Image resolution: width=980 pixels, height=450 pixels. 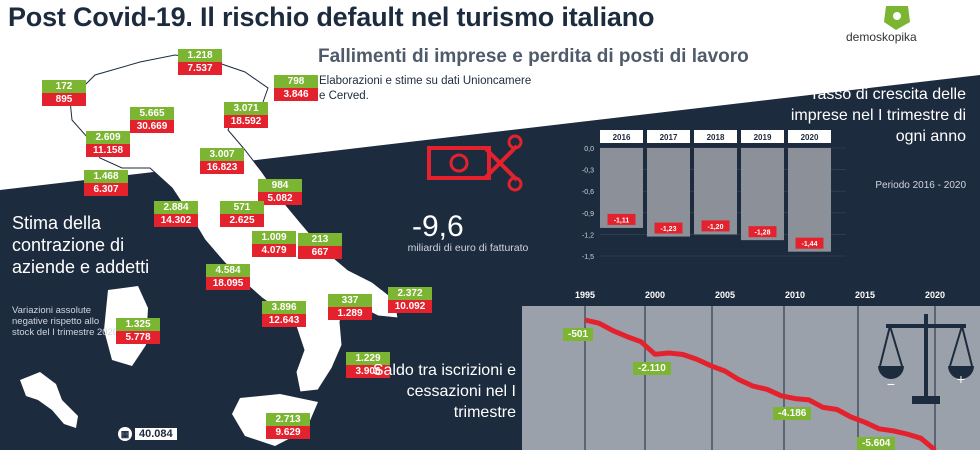 I want to click on aziende-value: 1.218, so click(x=200, y=55).